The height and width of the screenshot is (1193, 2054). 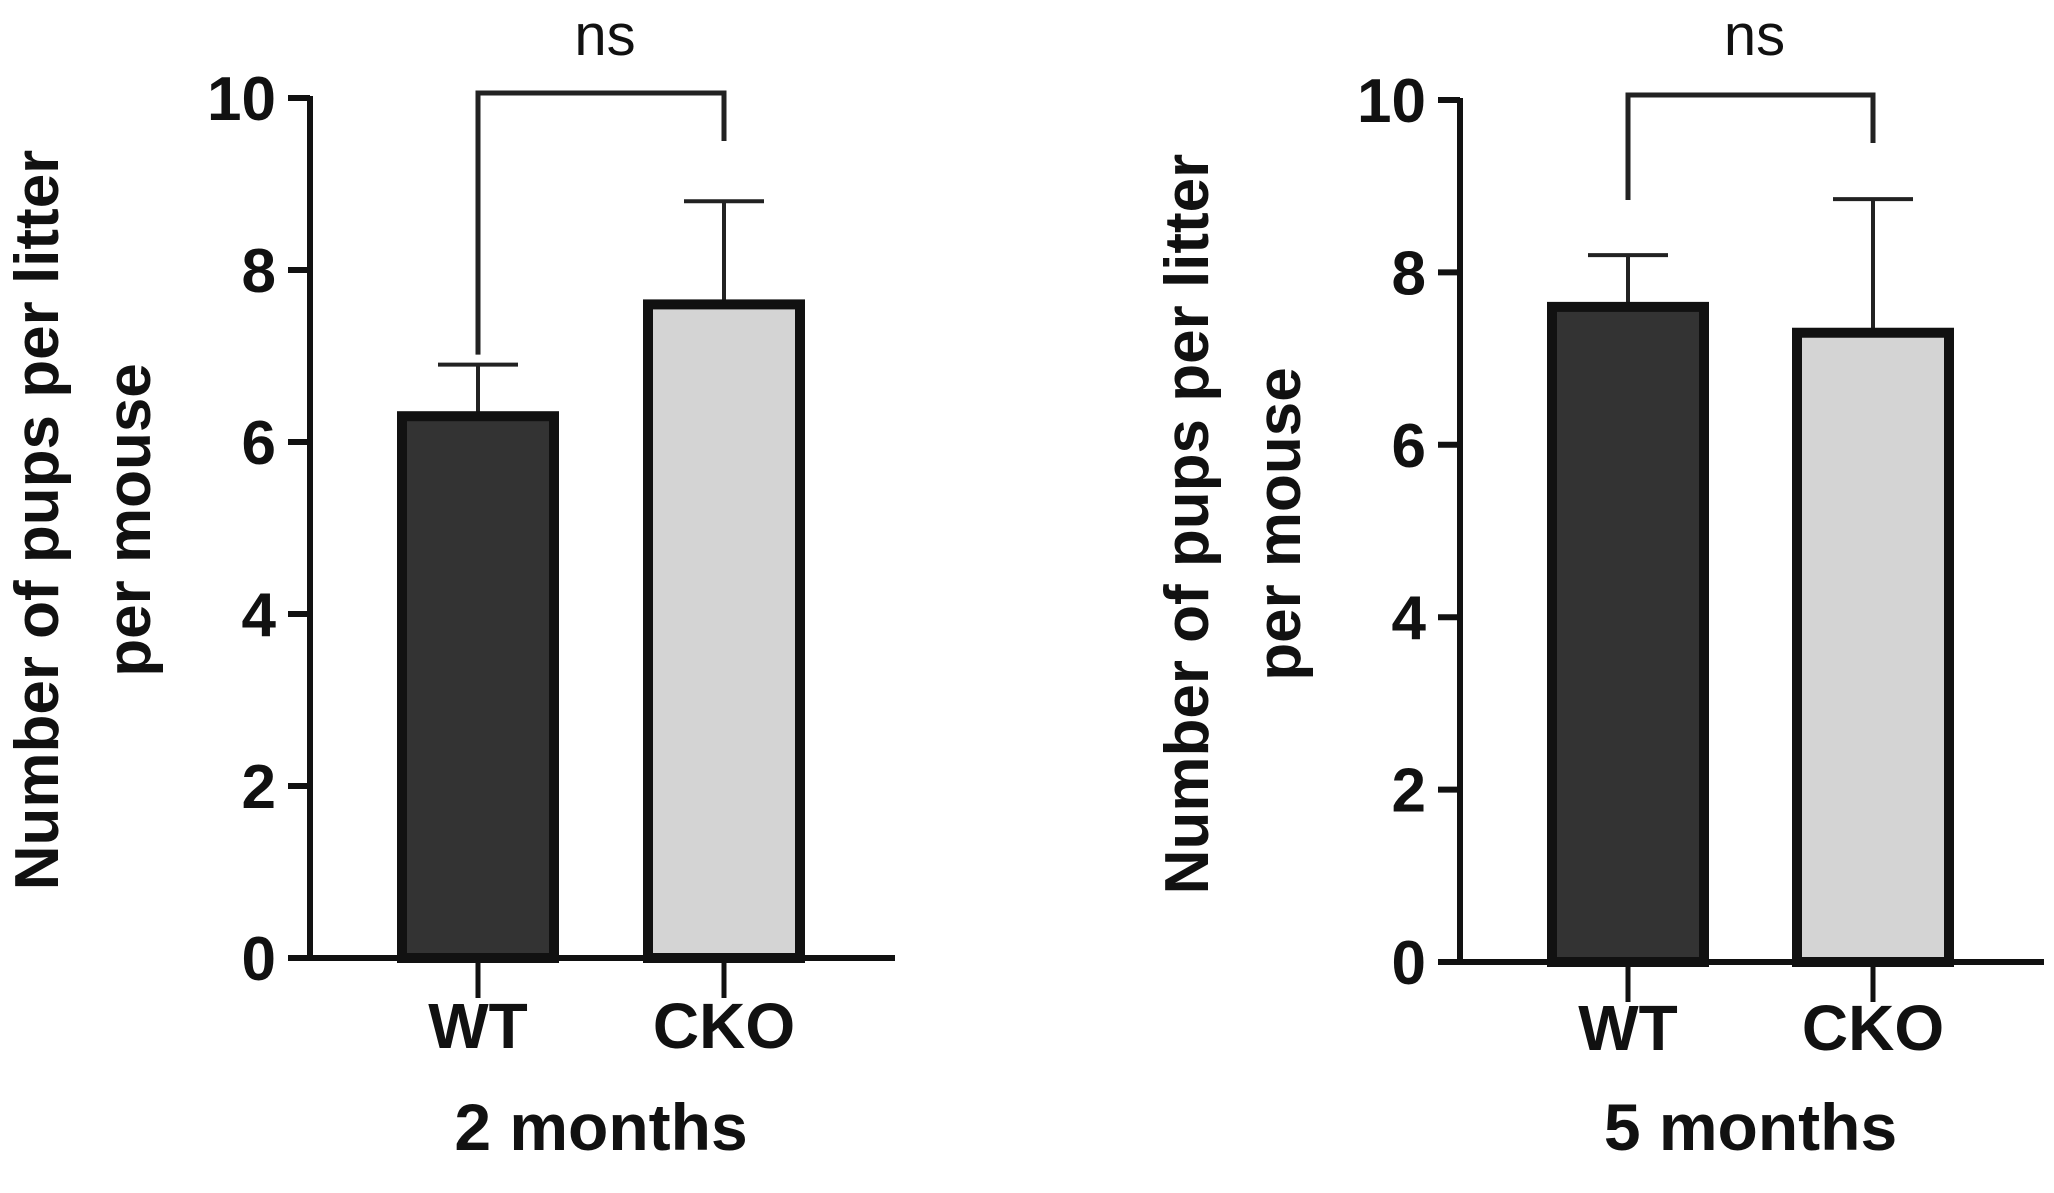 I want to click on panel-title: 2 months, so click(x=600, y=1127).